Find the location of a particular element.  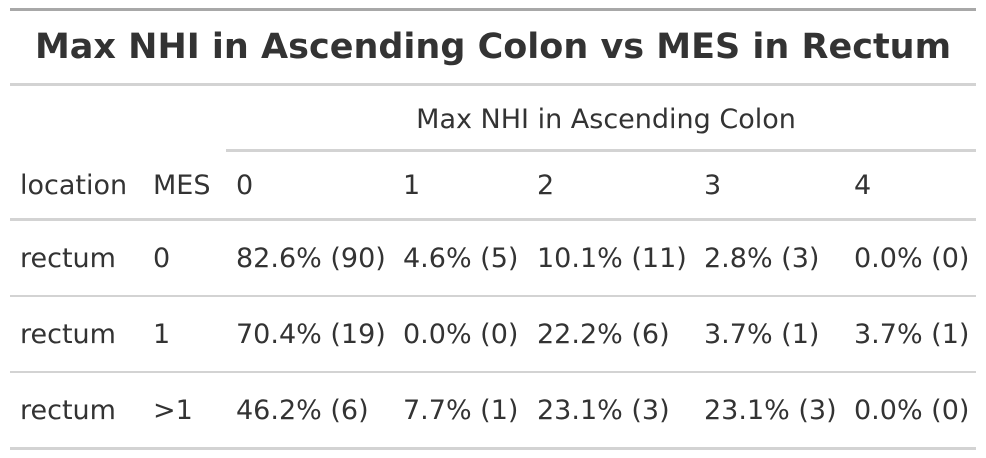

table-cell: 4.6% (5) is located at coordinates (460, 258).